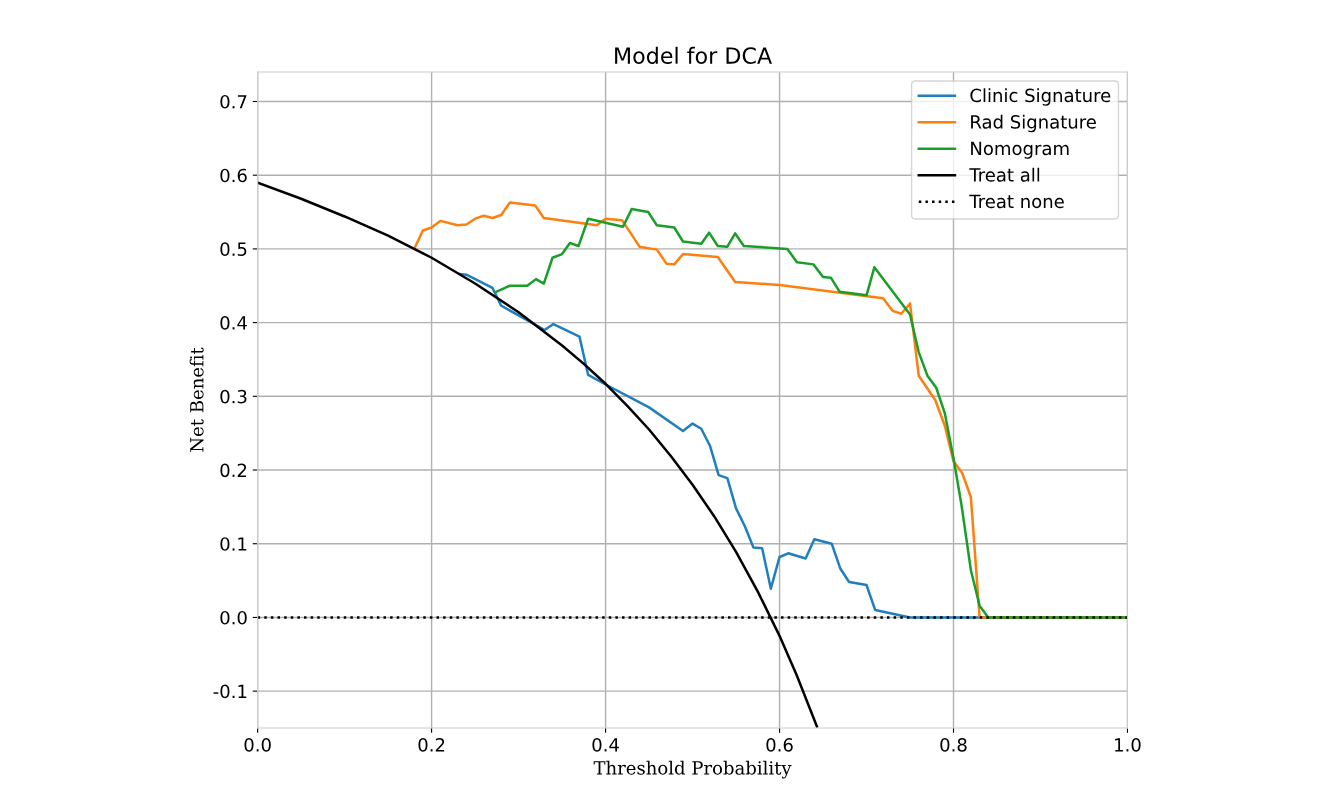 The height and width of the screenshot is (800, 1328). Describe the element at coordinates (1128, 745) in the screenshot. I see `x-tick-label: 1.0` at that location.